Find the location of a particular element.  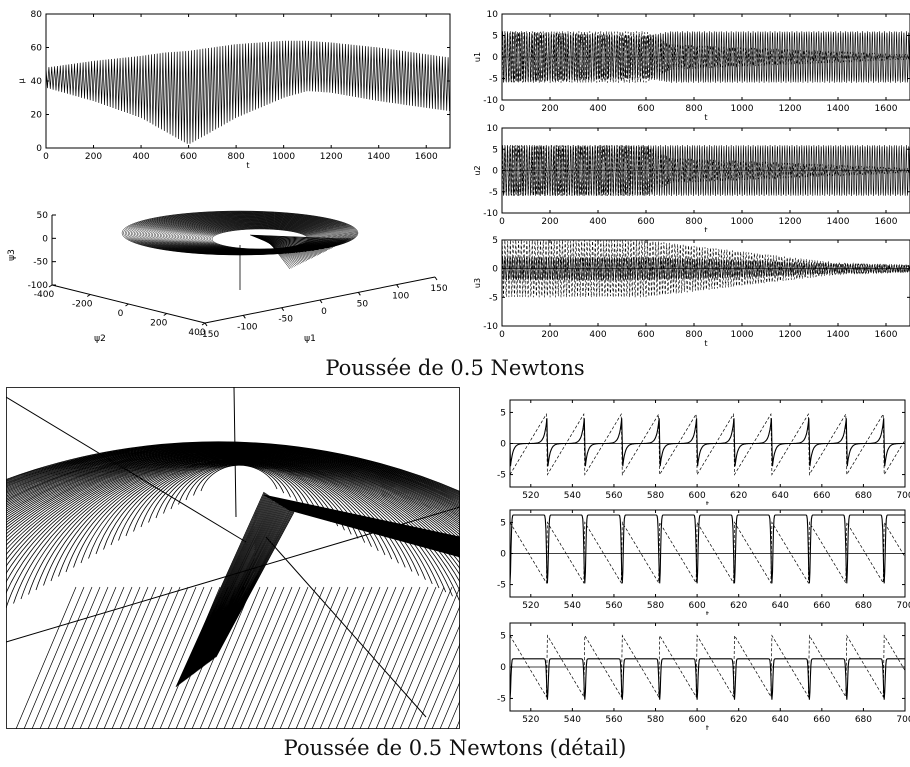

y-axis-label: u2 is located at coordinates (477, 170).